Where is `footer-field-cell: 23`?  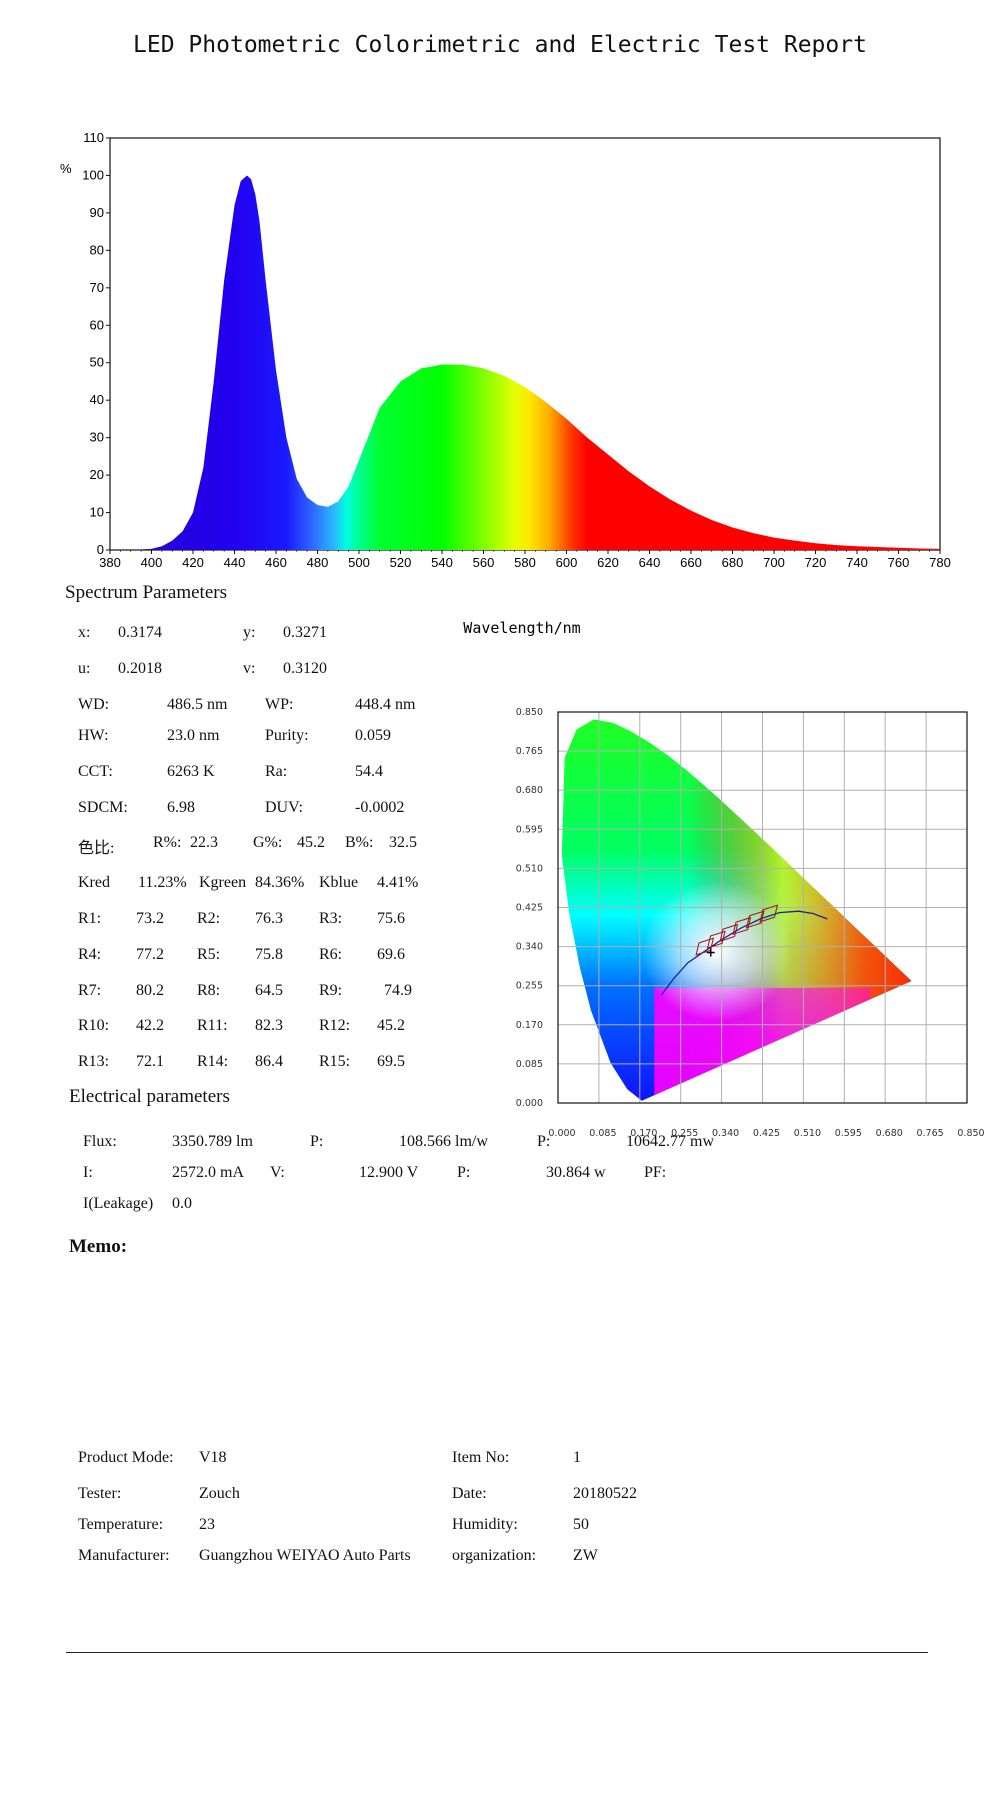 footer-field-cell: 23 is located at coordinates (207, 1524).